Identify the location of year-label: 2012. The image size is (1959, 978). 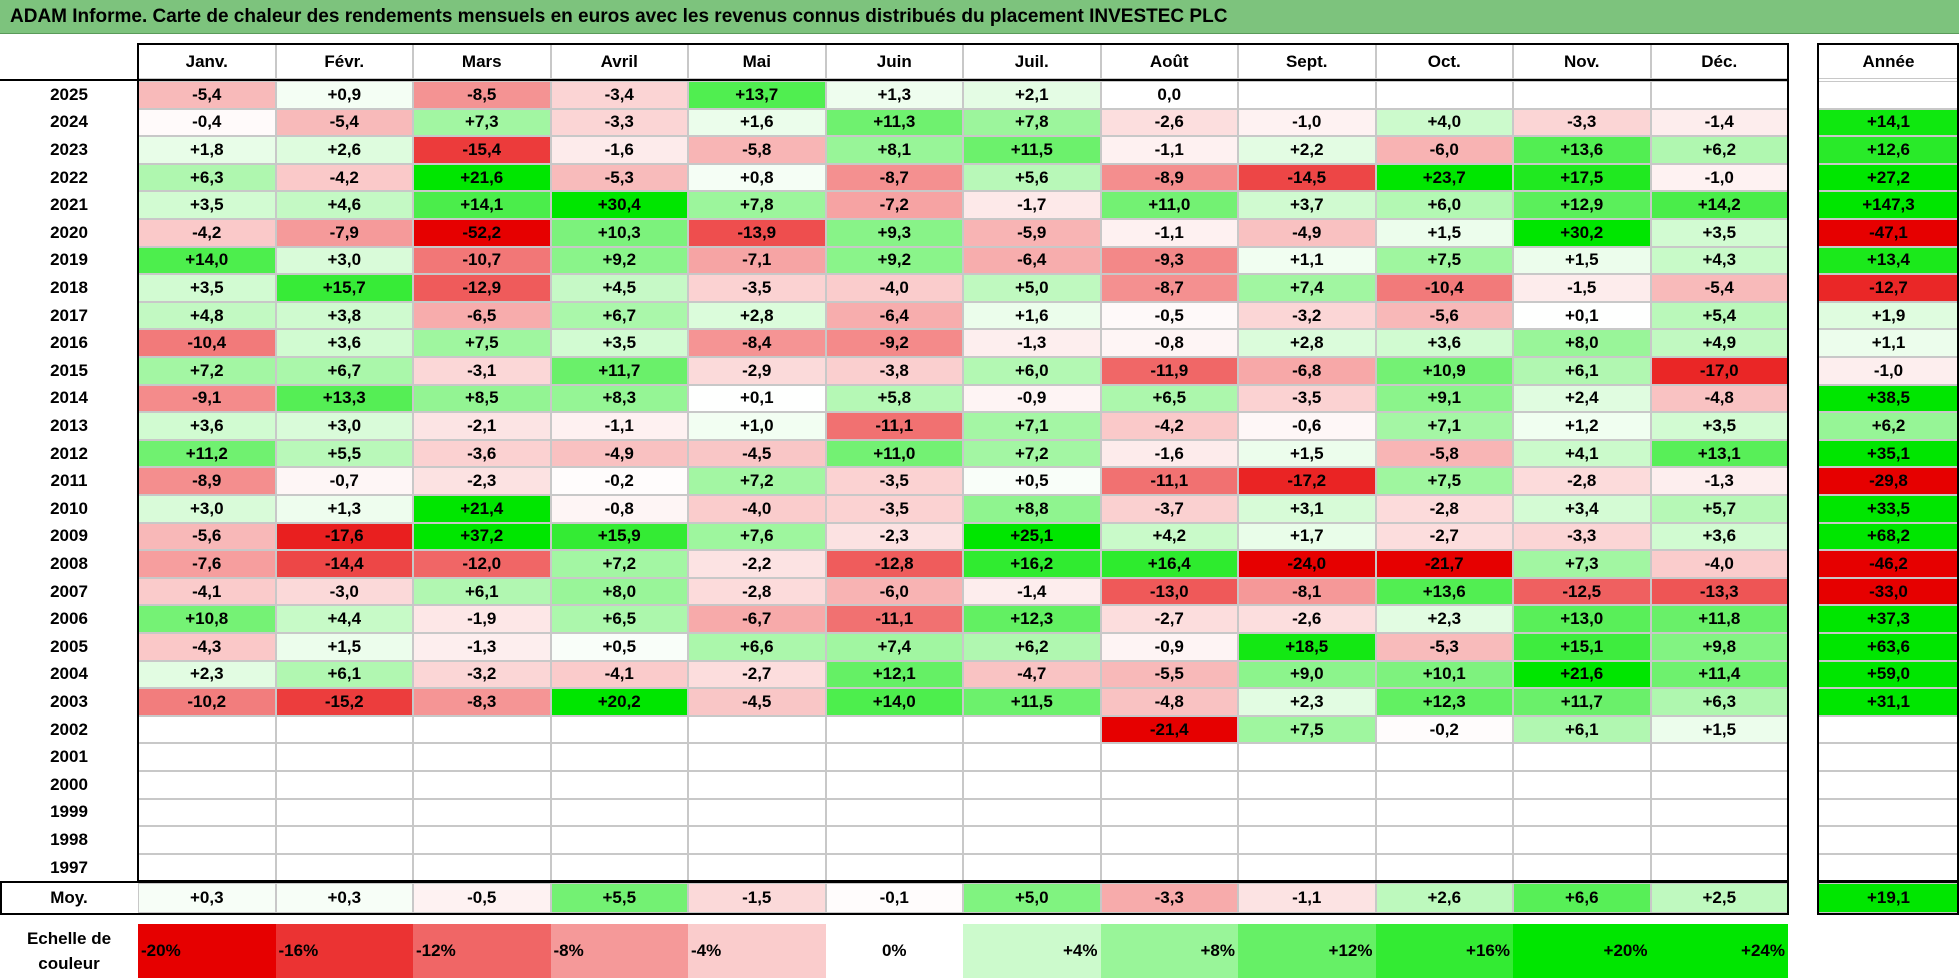
(69, 453).